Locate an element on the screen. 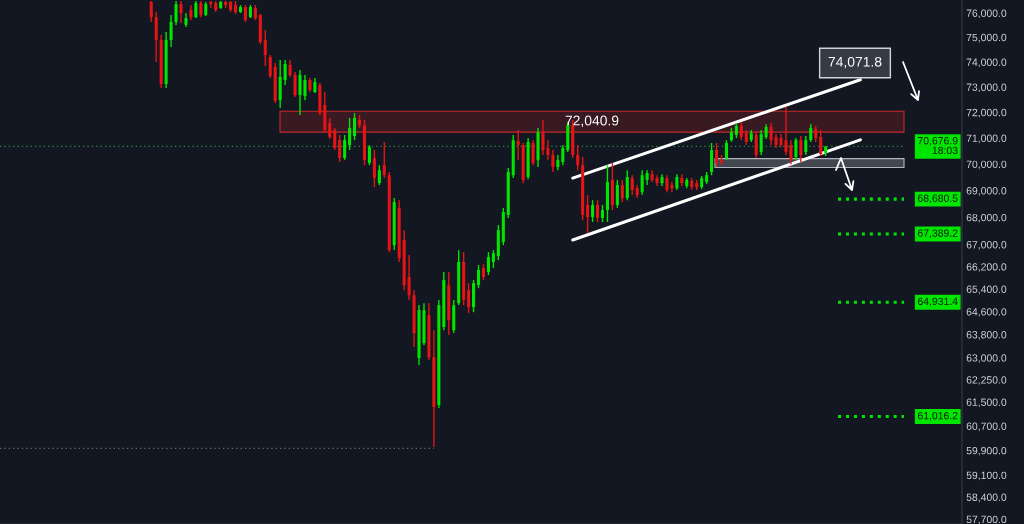 This screenshot has height=524, width=1024. annotation: 74,071.8 is located at coordinates (855, 62).